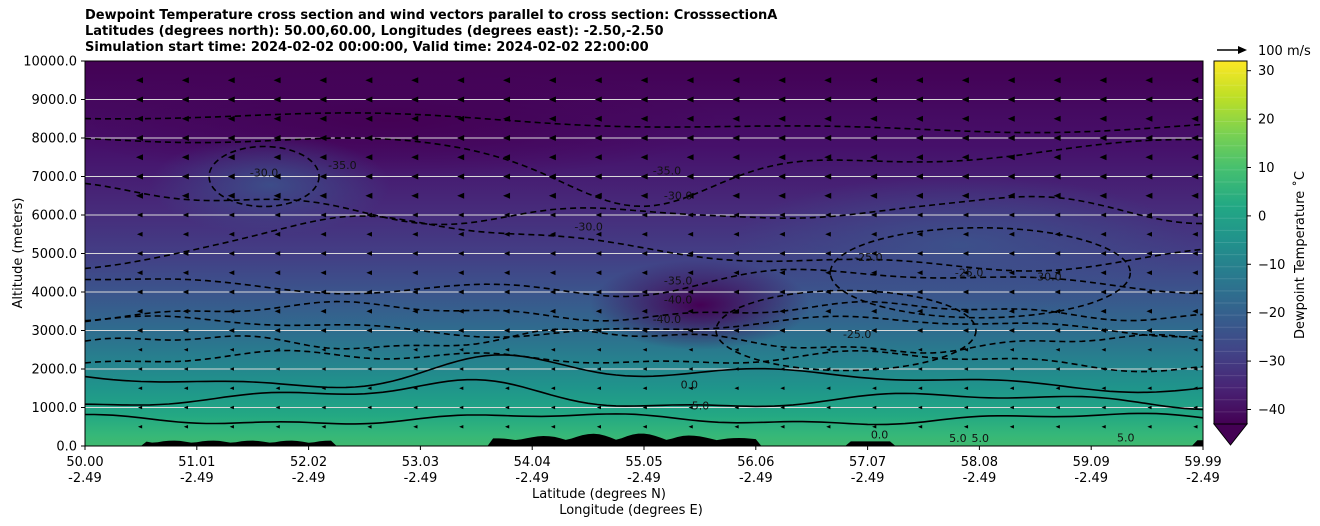 The height and width of the screenshot is (526, 1320). What do you see at coordinates (55, 408) in the screenshot?
I see `y-tick-label: 1000.0` at bounding box center [55, 408].